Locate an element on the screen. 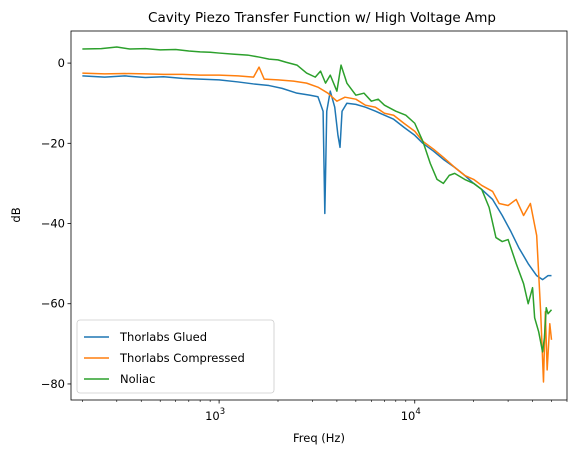 The height and width of the screenshot is (457, 574). legend-label: Thorlabs Compressed is located at coordinates (182, 358).